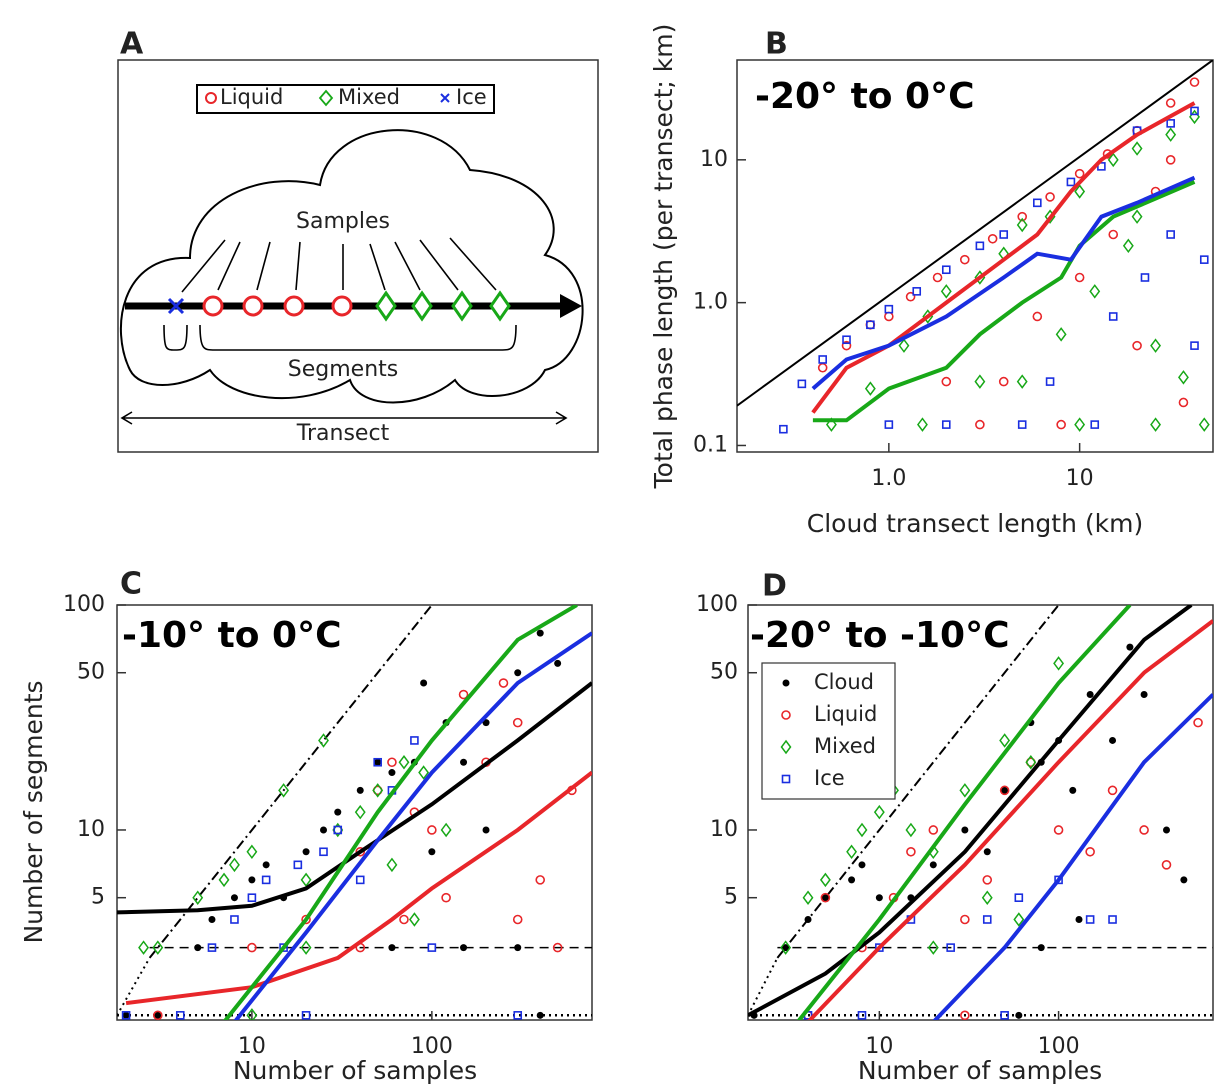  I want to click on panel-label: D, so click(774, 586).